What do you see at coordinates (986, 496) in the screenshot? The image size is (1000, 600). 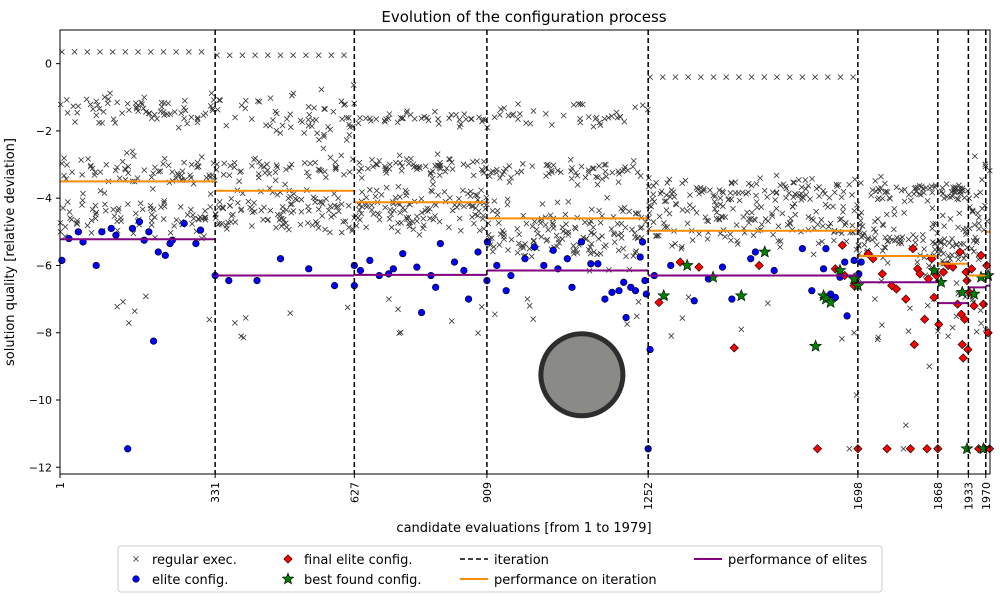 I see `x-tick-label: 1970` at bounding box center [986, 496].